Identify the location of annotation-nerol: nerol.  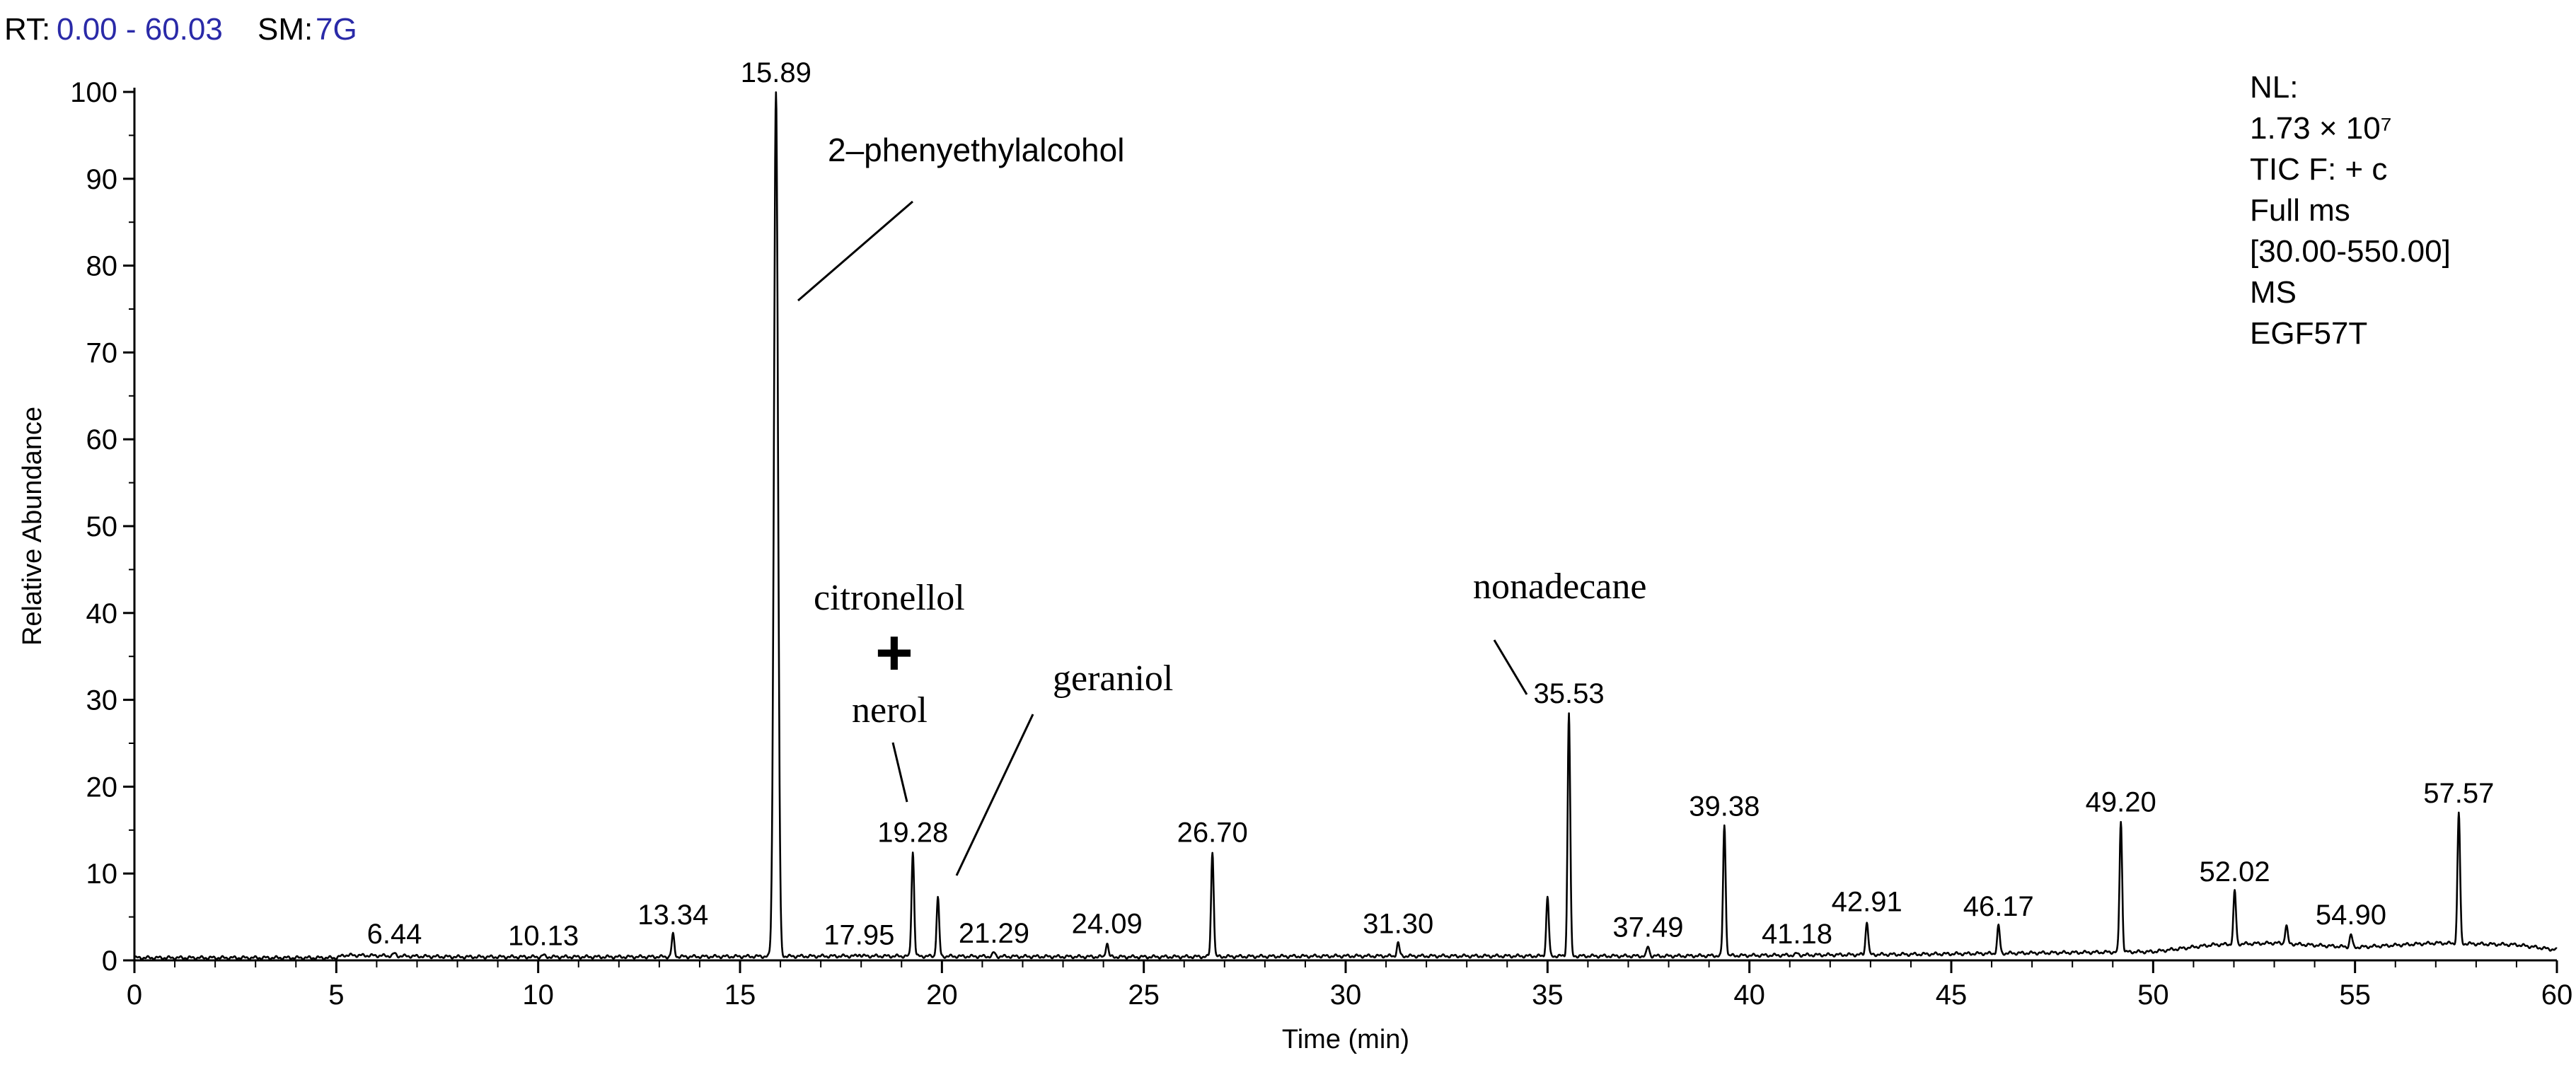
(890, 710).